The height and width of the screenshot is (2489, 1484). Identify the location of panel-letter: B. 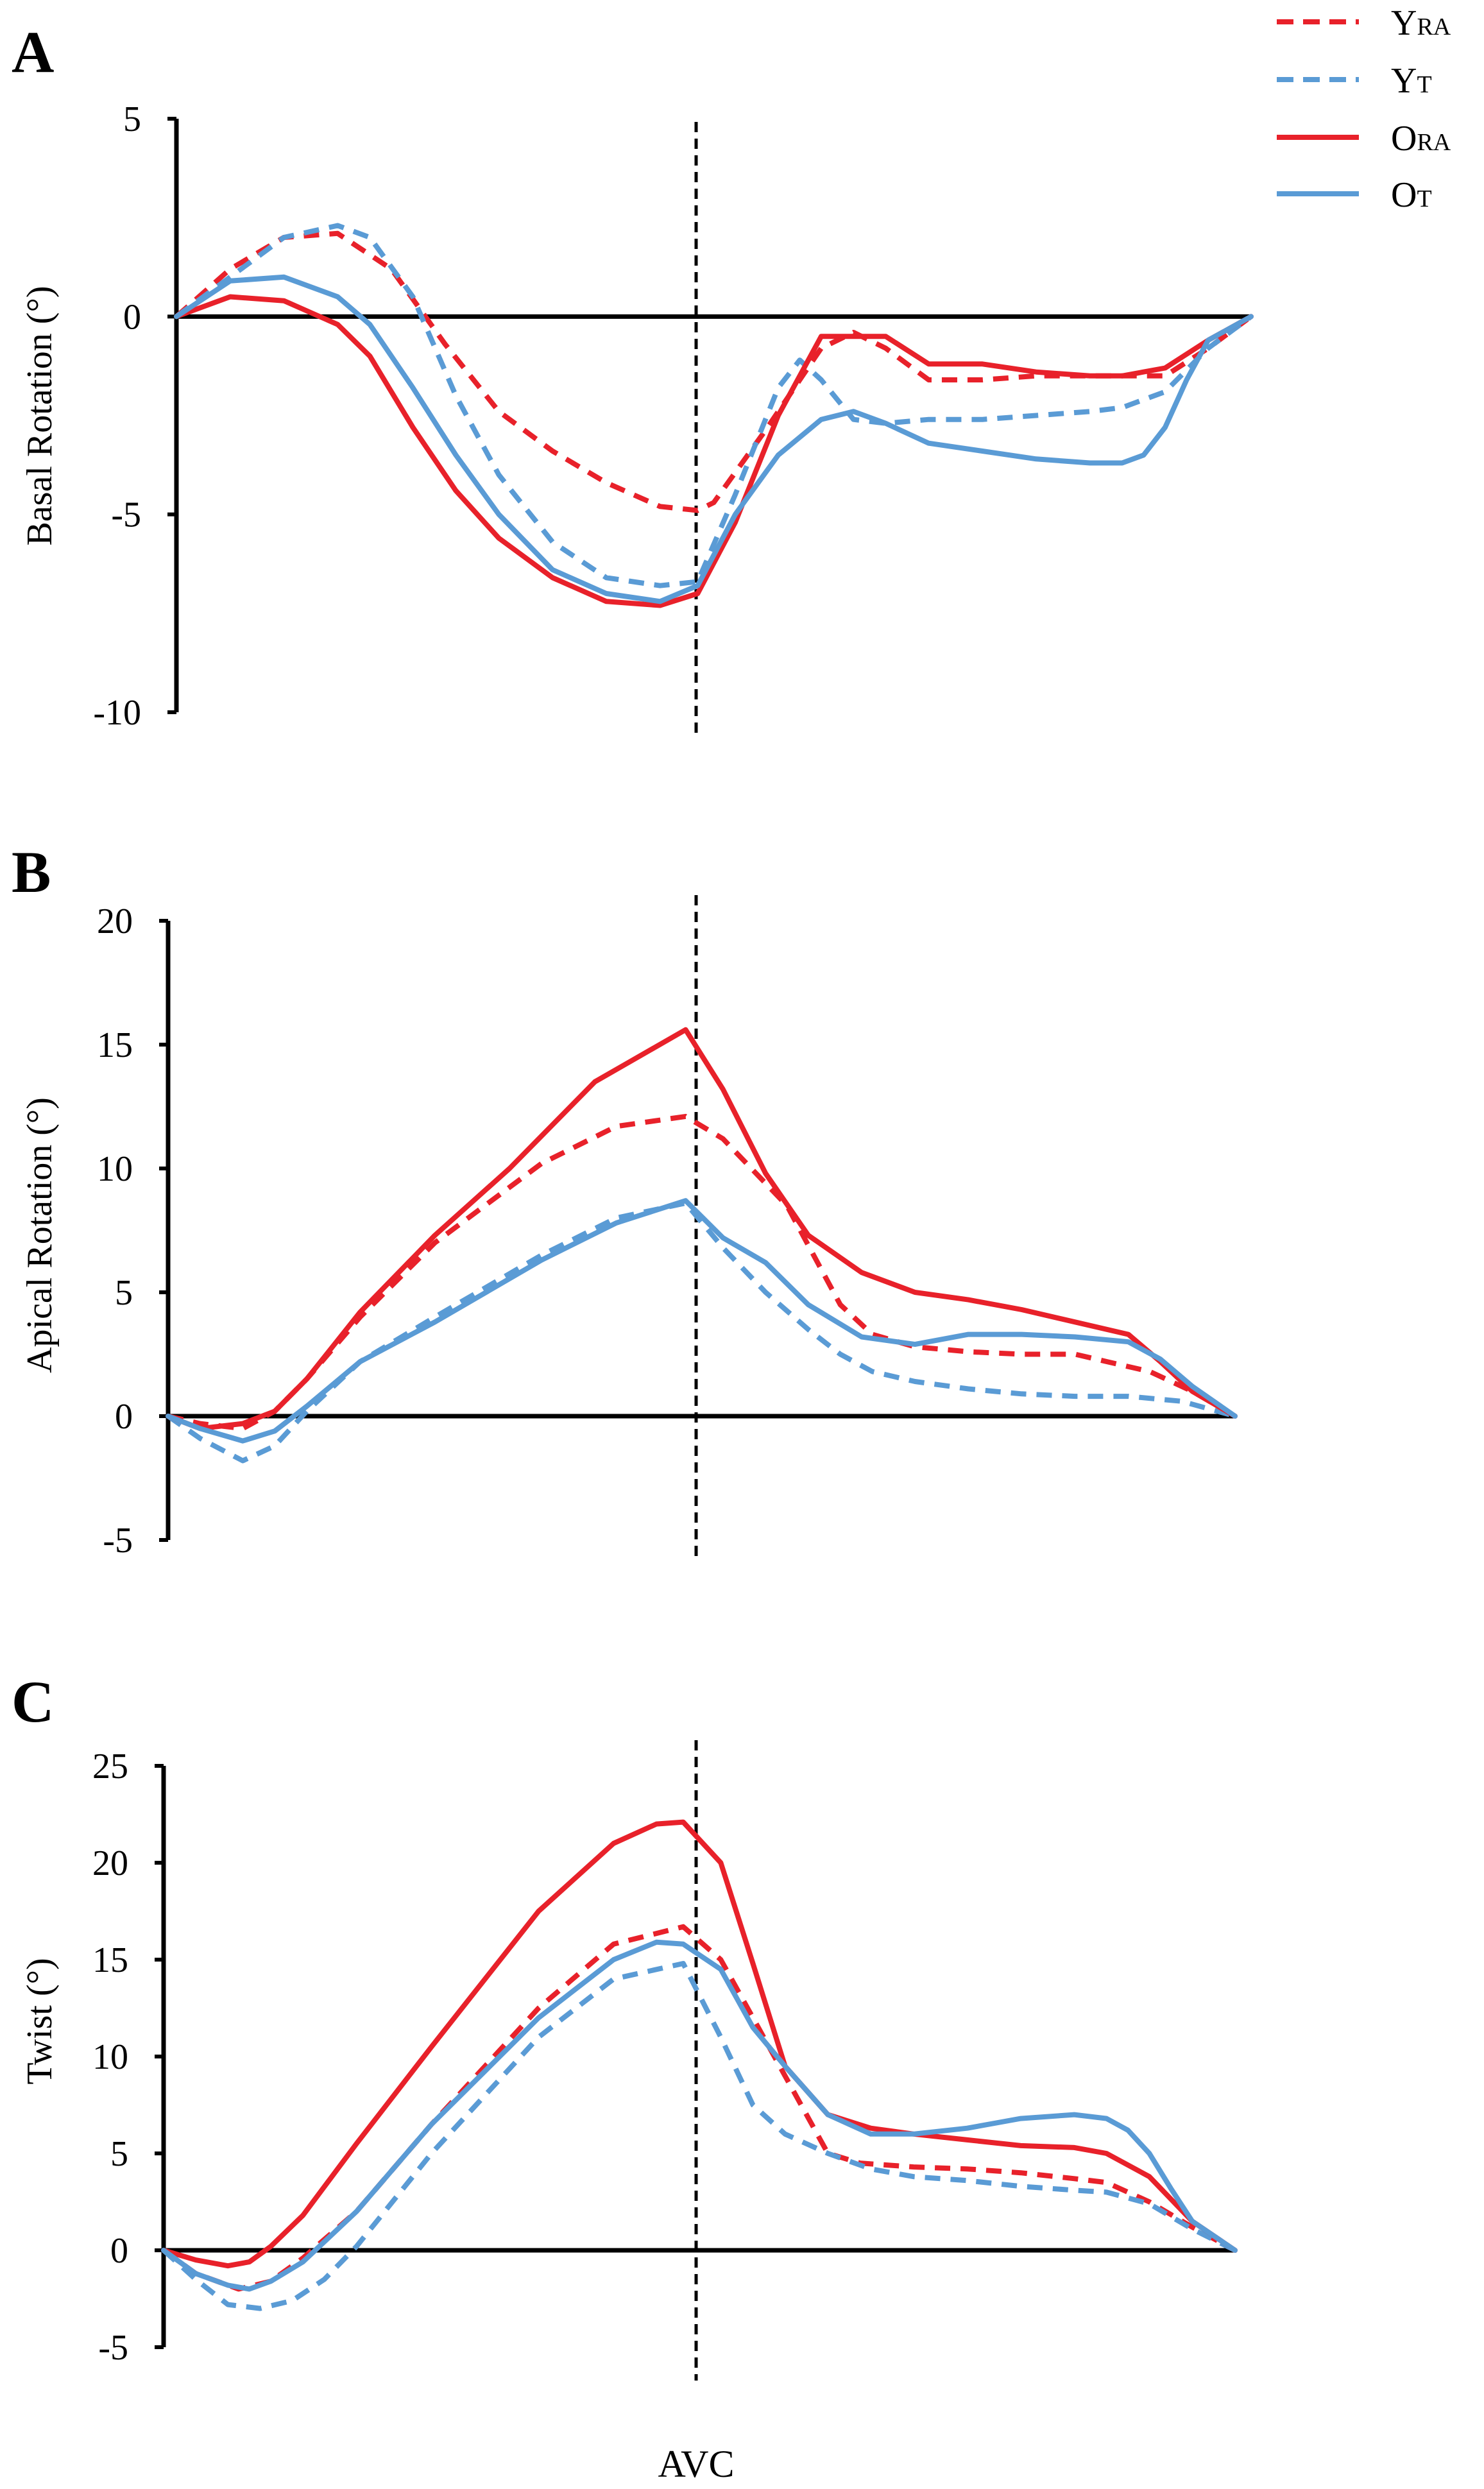
(32, 872).